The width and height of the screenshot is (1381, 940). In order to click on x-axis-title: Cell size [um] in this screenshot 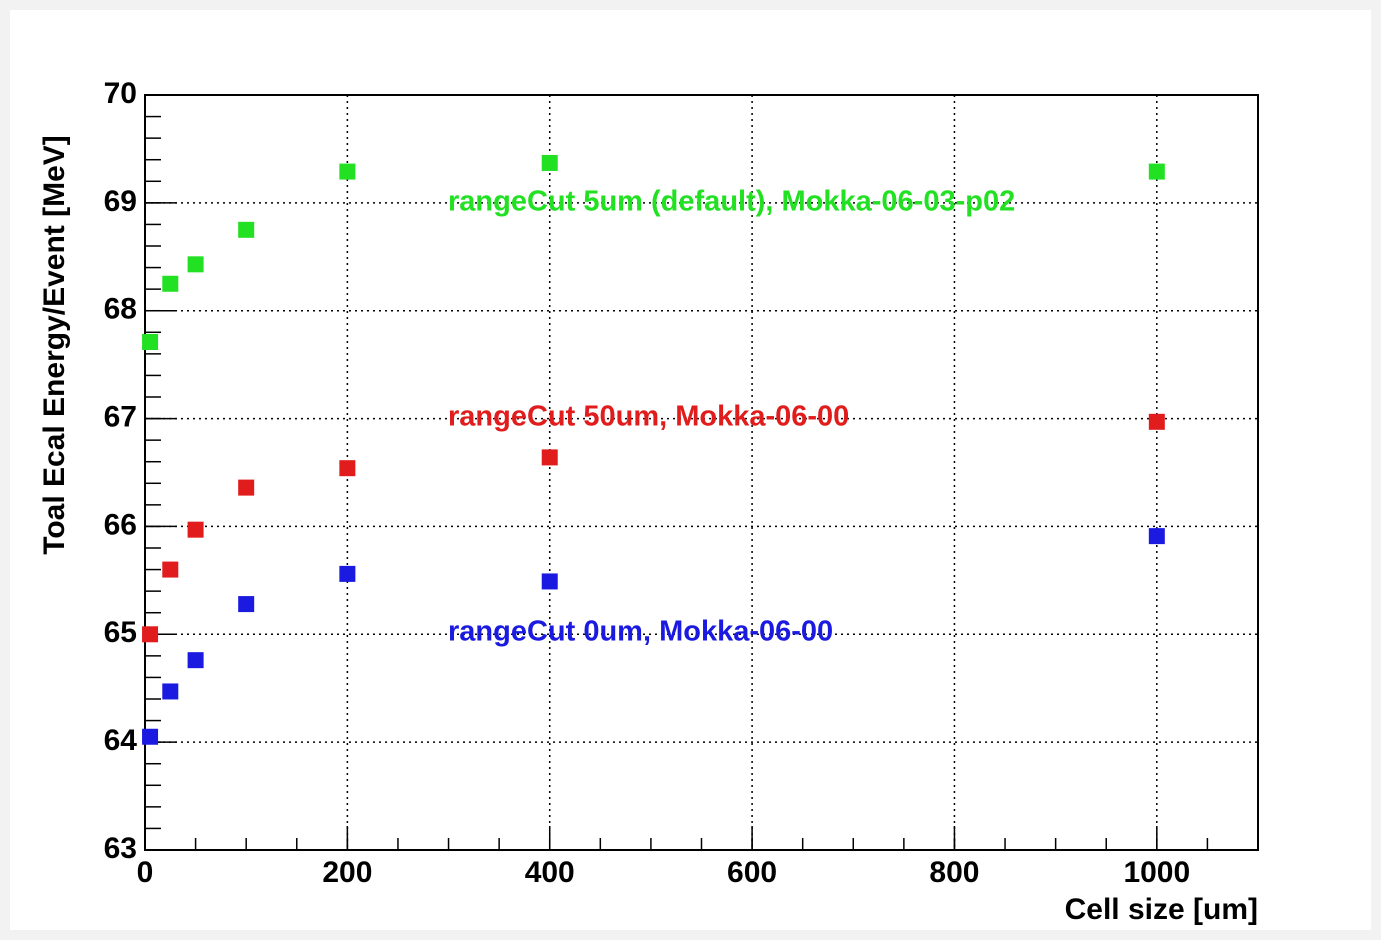, I will do `click(1161, 909)`.